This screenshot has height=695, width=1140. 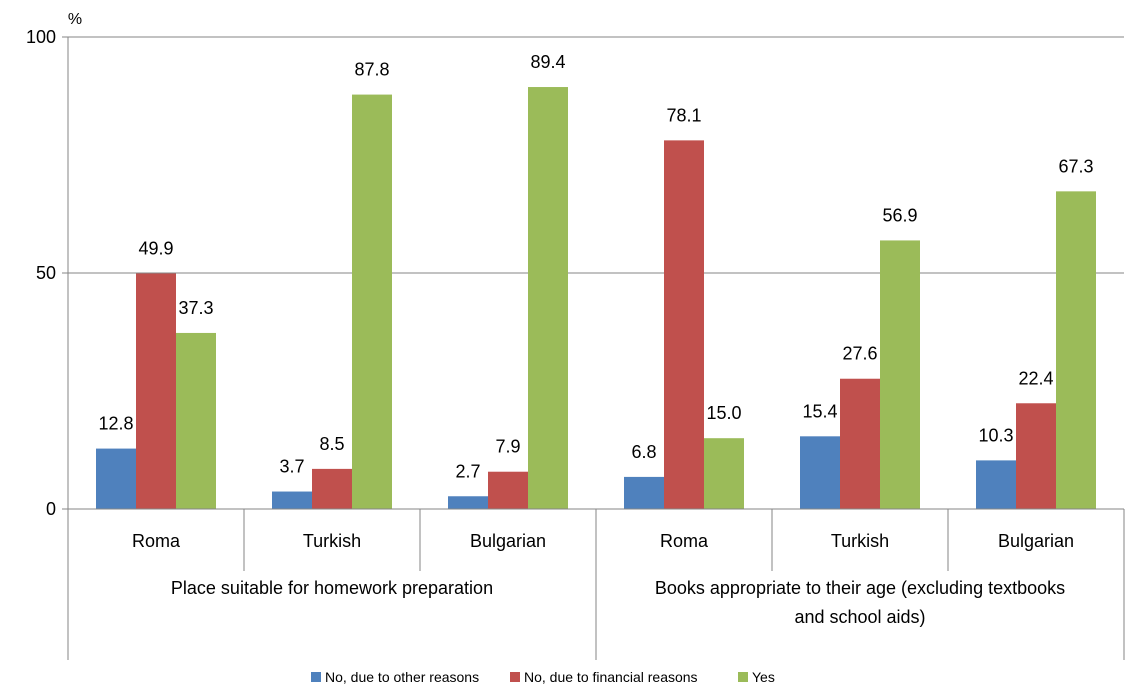 What do you see at coordinates (332, 588) in the screenshot?
I see `group-label: Place suitable for homework preparation` at bounding box center [332, 588].